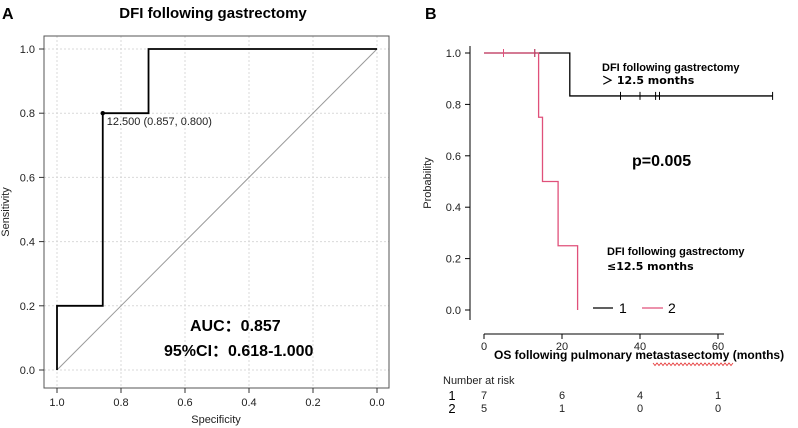  What do you see at coordinates (718, 347) in the screenshot?
I see `km-x-tick-label: 60` at bounding box center [718, 347].